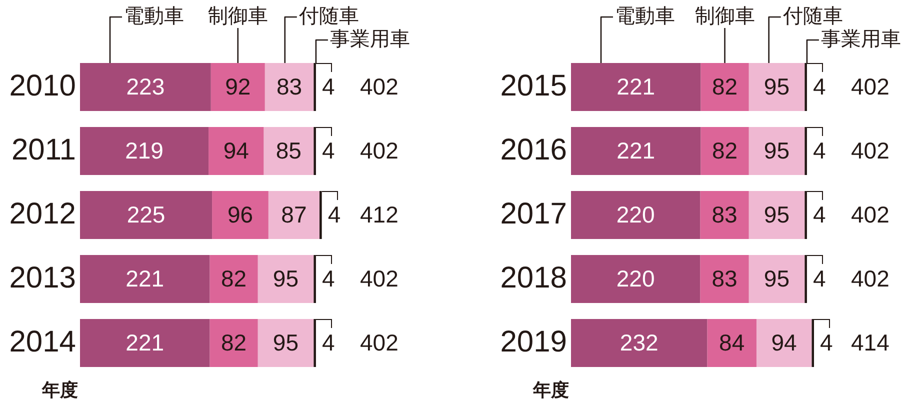 This screenshot has height=406, width=908. I want to click on data-label: 225, so click(146, 214).